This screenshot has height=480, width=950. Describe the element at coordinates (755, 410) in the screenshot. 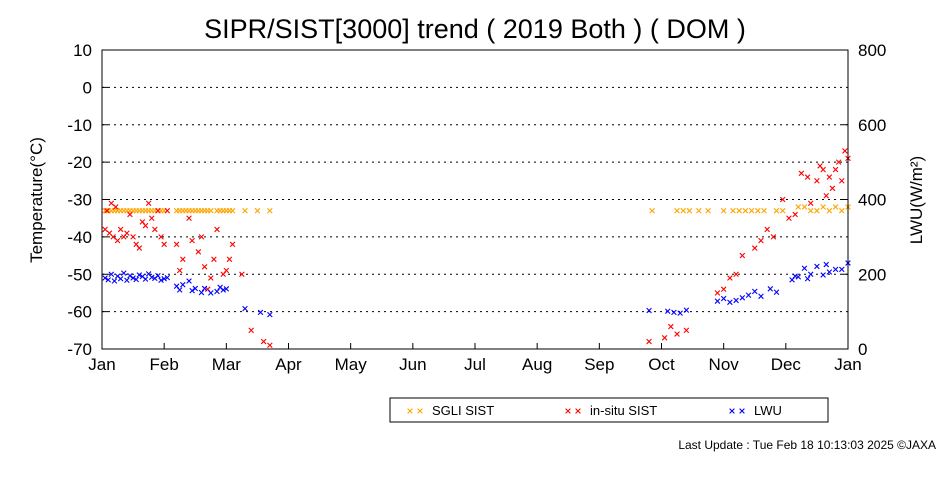

I see `legend-item: LWU` at that location.